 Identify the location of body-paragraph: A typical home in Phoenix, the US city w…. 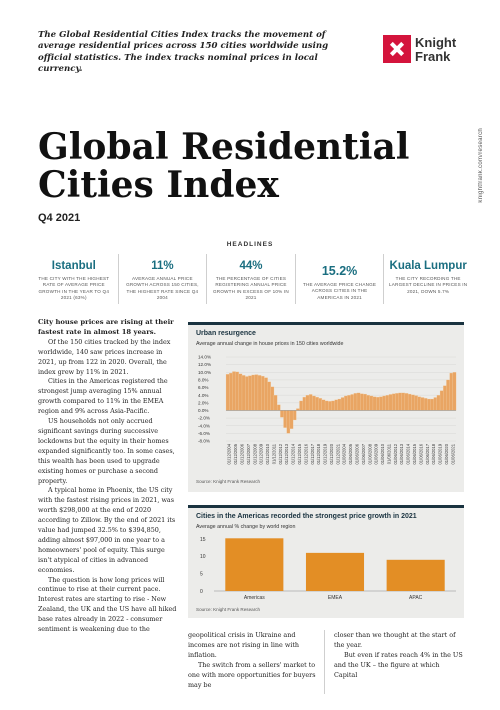
(107, 530).